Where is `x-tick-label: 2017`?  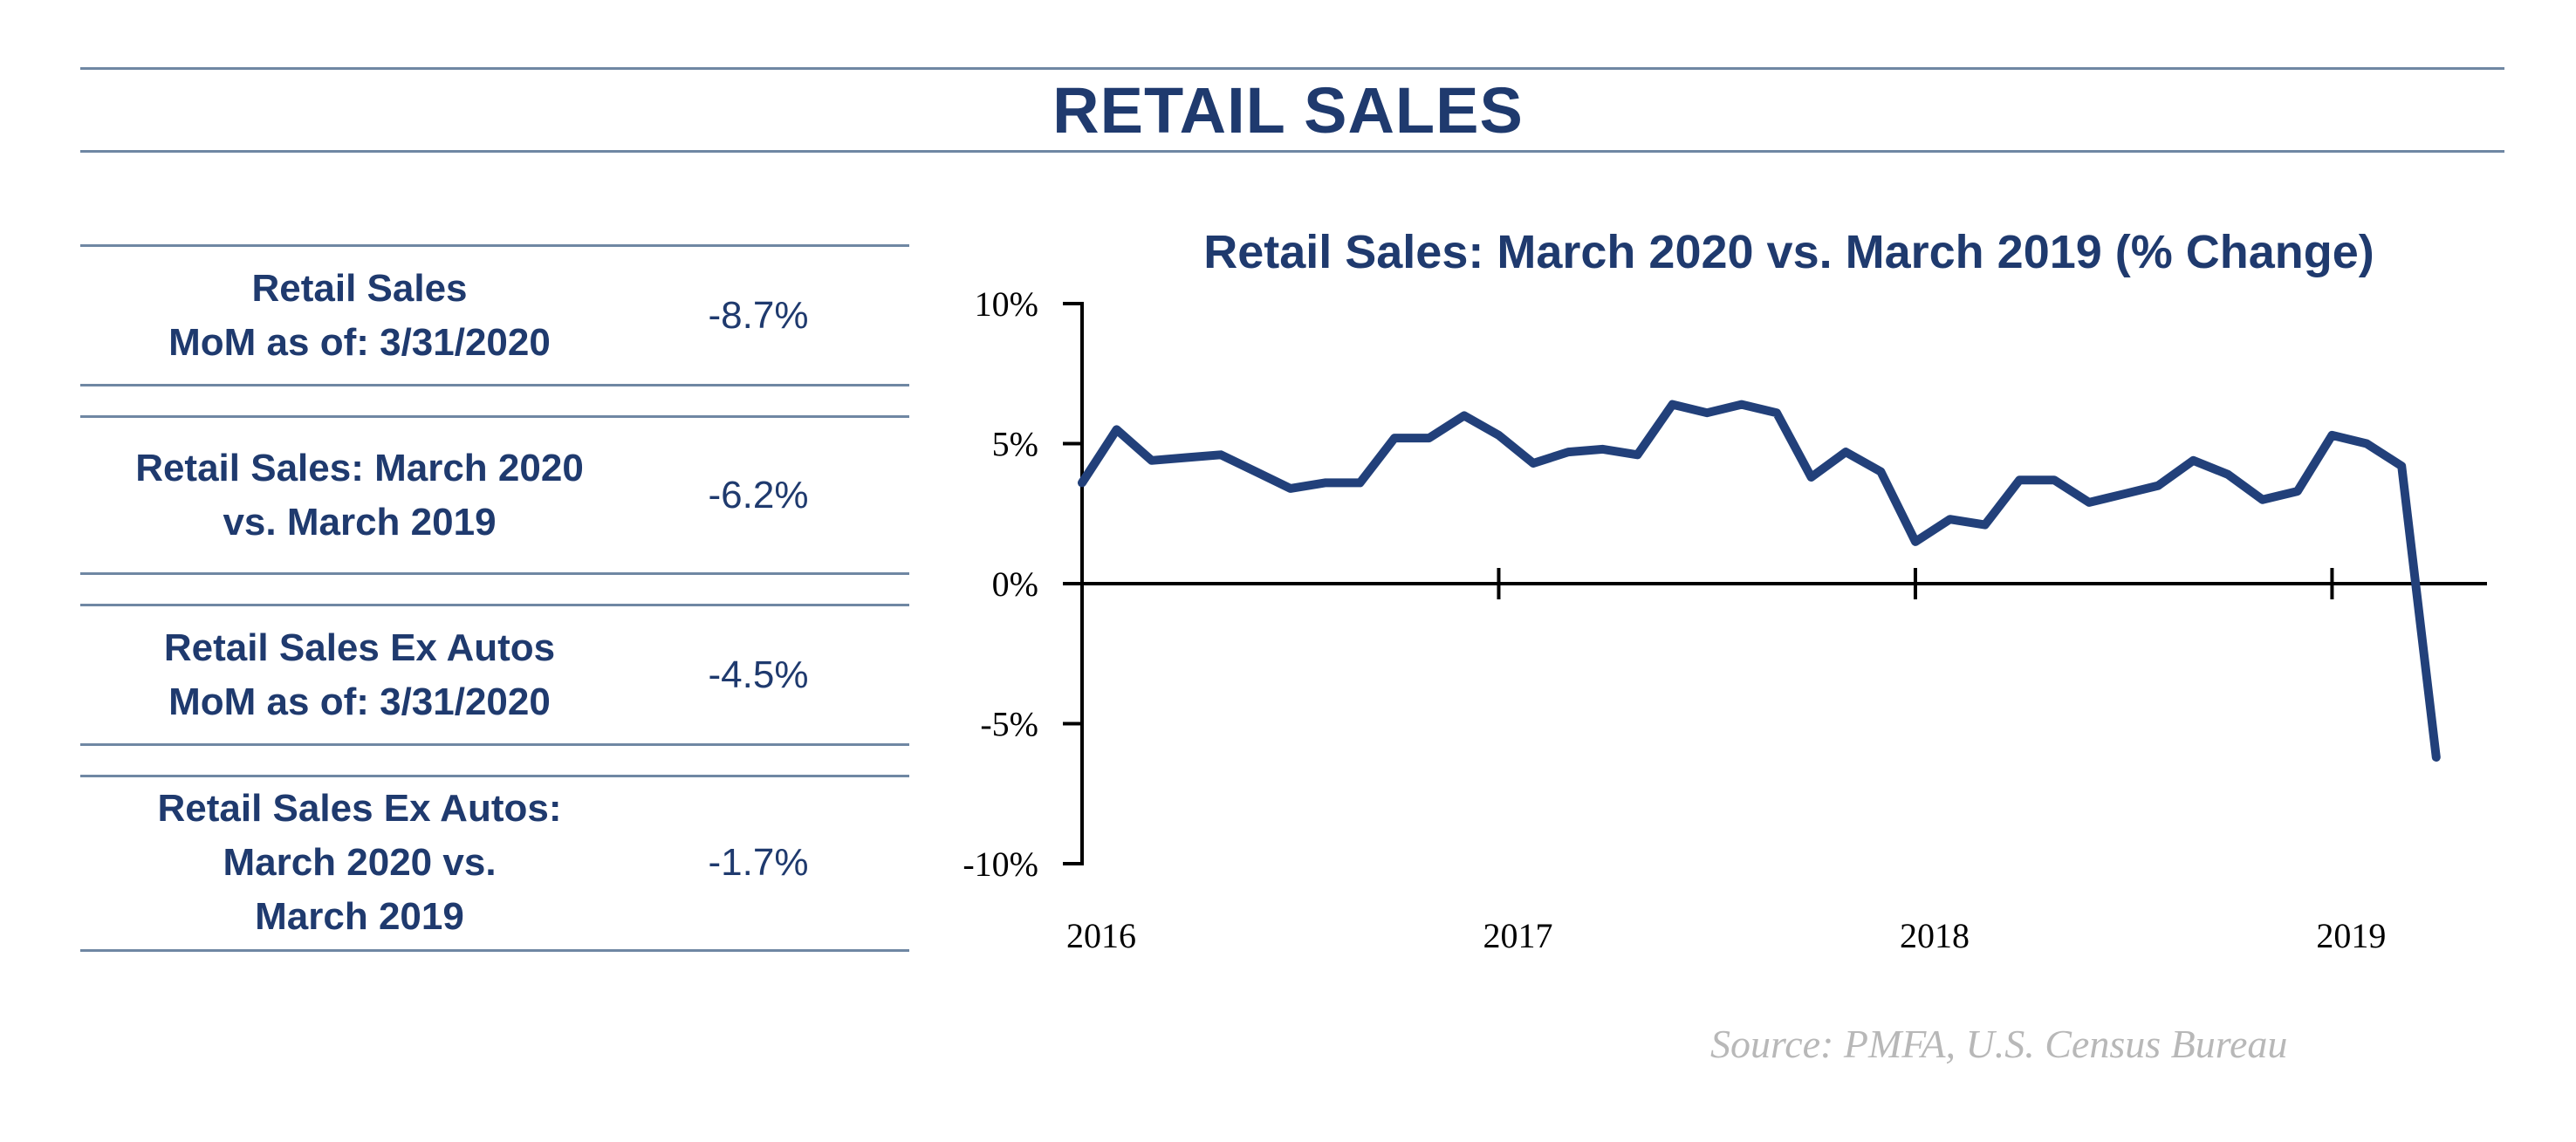
x-tick-label: 2017 is located at coordinates (1517, 936).